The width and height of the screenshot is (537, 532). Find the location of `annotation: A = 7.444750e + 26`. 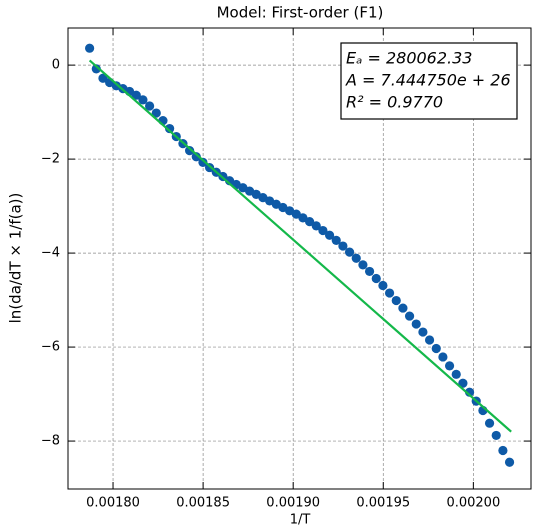

annotation: A = 7.444750e + 26 is located at coordinates (428, 80).